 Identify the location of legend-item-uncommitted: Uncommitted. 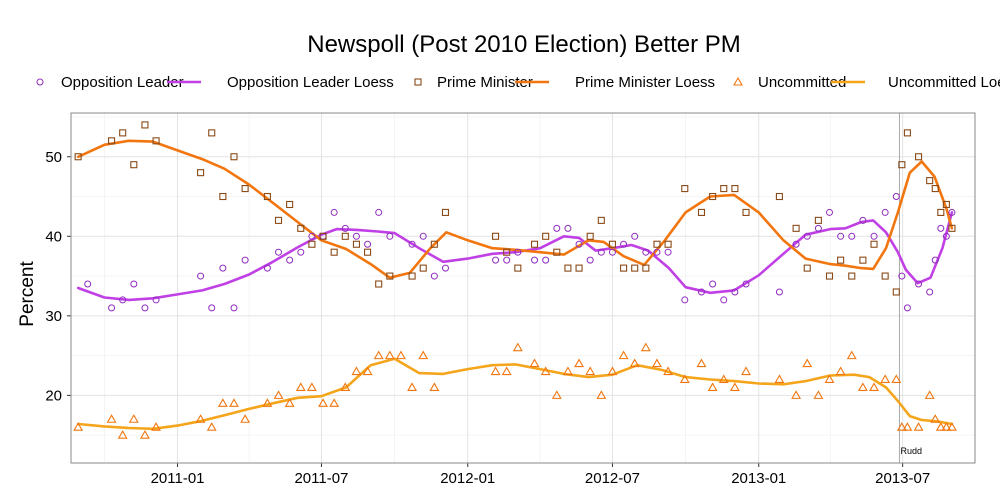
(789, 82).